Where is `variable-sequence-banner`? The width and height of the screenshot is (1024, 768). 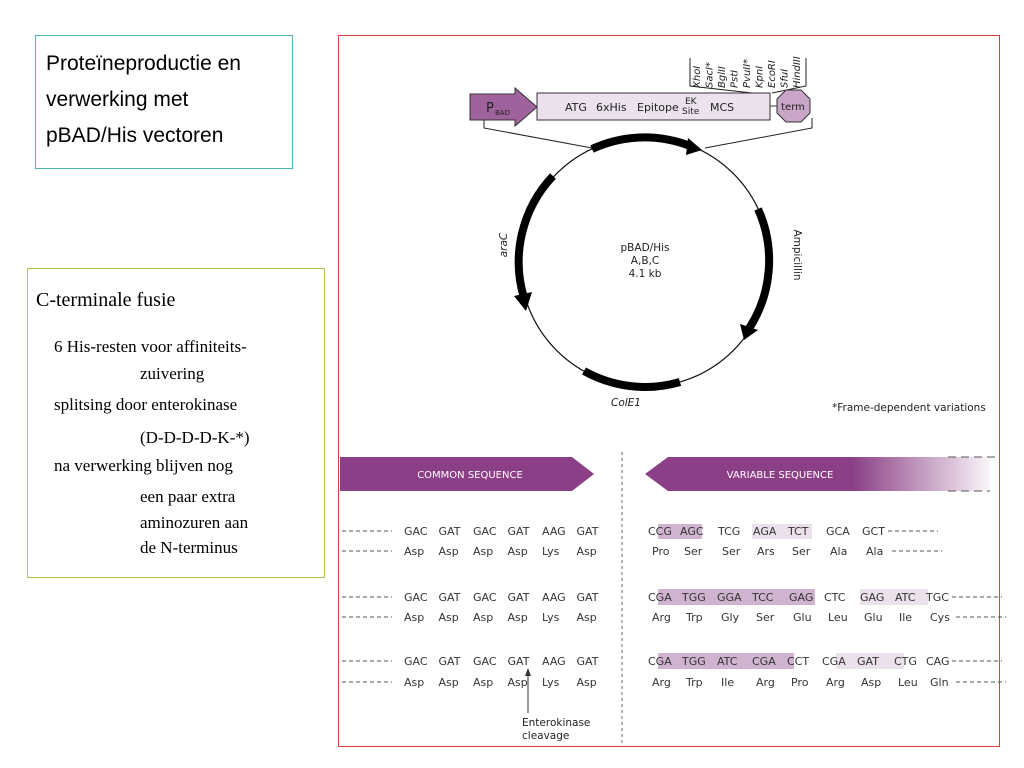
variable-sequence-banner is located at coordinates (817, 474).